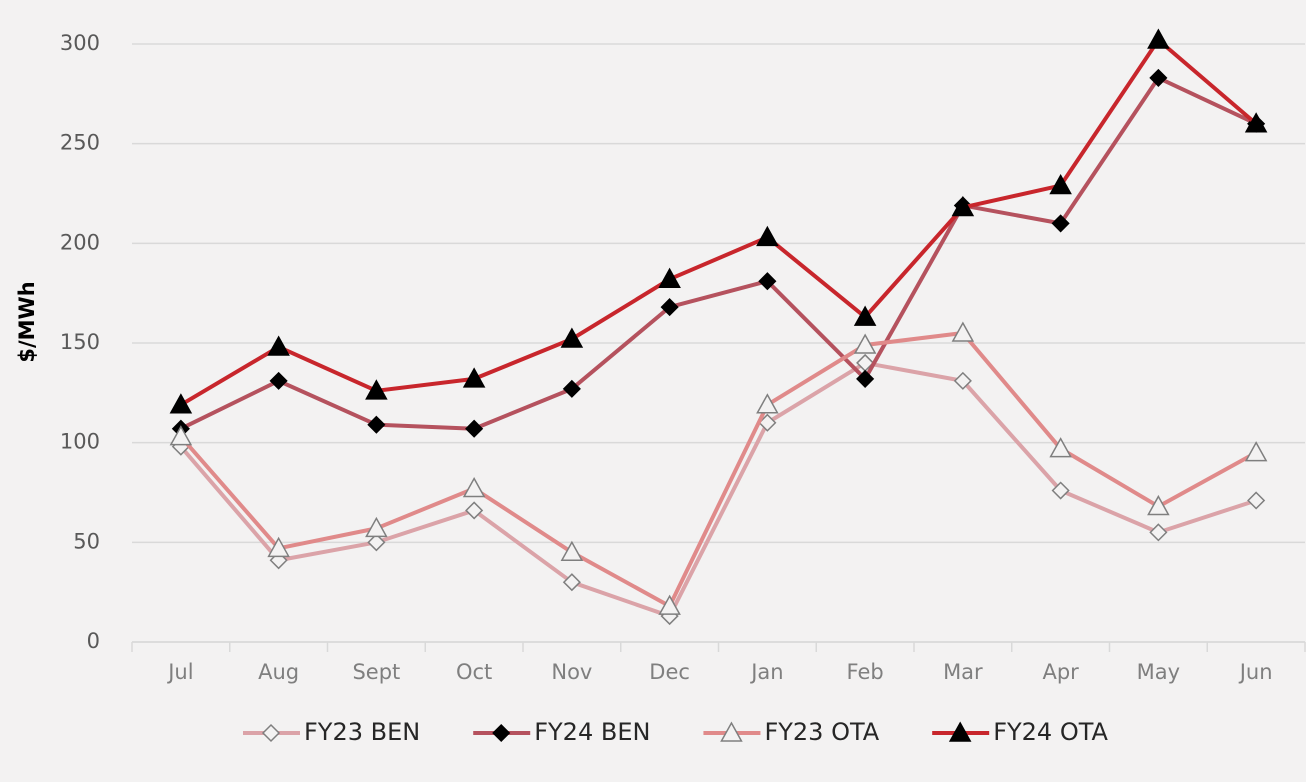 This screenshot has width=1306, height=782. Describe the element at coordinates (179, 672) in the screenshot. I see `x-tick-label: Jul` at that location.